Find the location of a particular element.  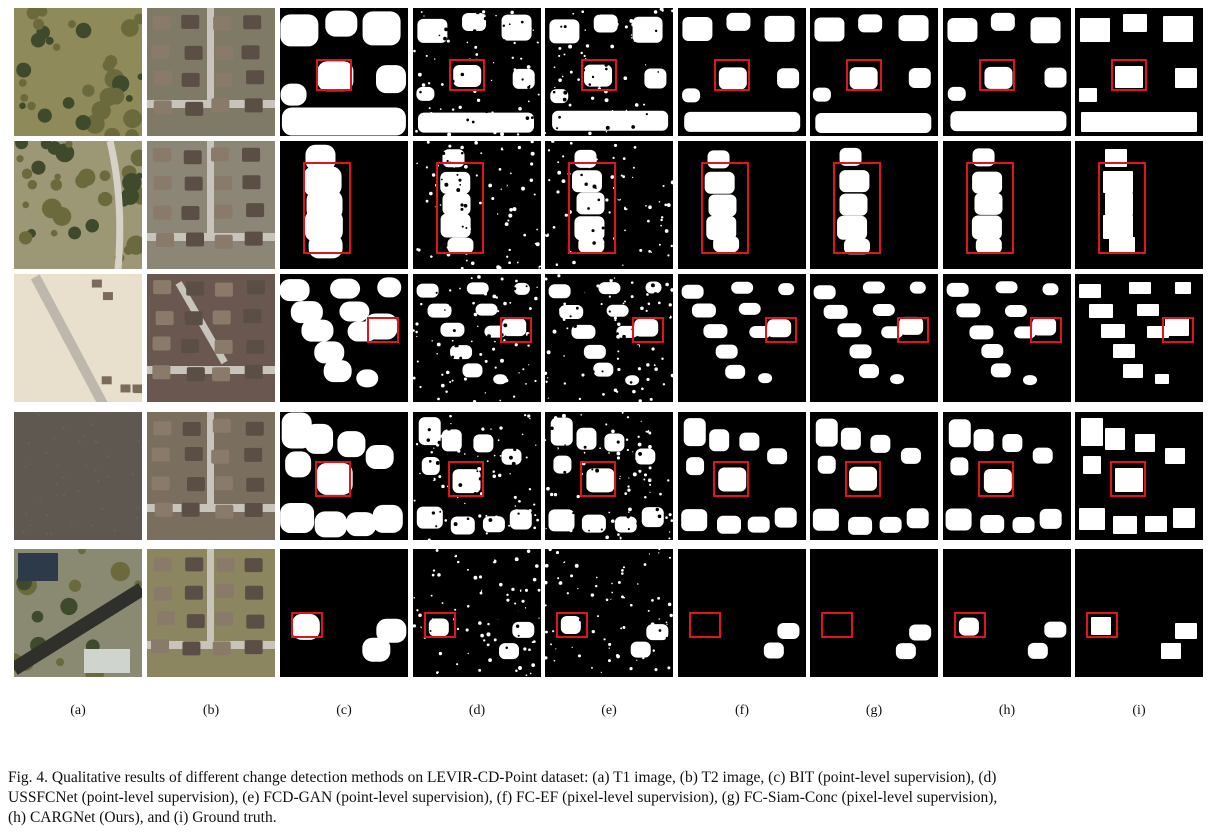

figure-panel-row2-colc is located at coordinates (344, 205).